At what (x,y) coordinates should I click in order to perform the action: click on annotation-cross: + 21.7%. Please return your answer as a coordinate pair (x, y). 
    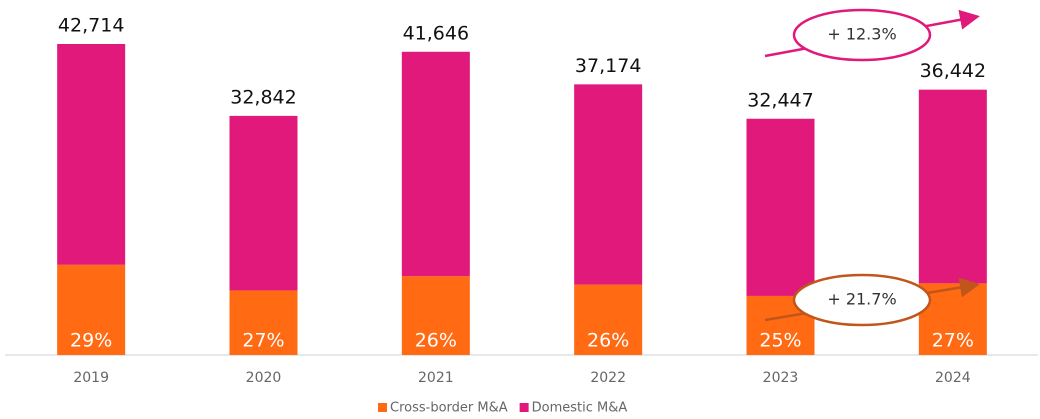
    Looking at the image, I should click on (872, 300).